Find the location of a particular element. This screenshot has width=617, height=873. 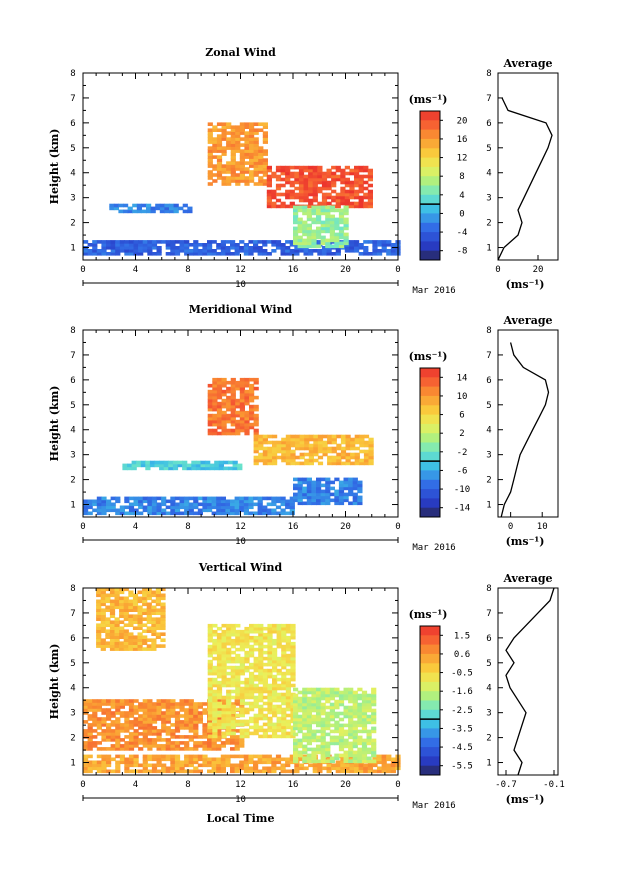

y-tick-label: 6 is located at coordinates (72, 381).